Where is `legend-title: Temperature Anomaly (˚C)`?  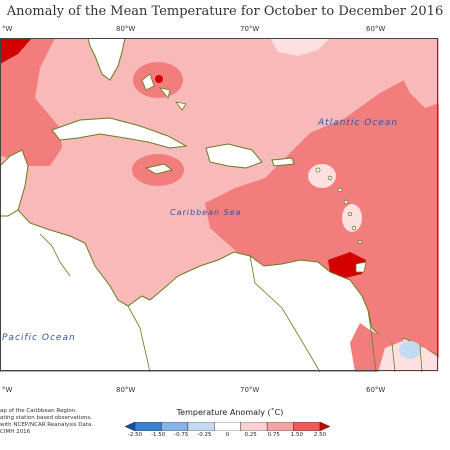
legend-title: Temperature Anomaly (˚C) is located at coordinates (230, 412).